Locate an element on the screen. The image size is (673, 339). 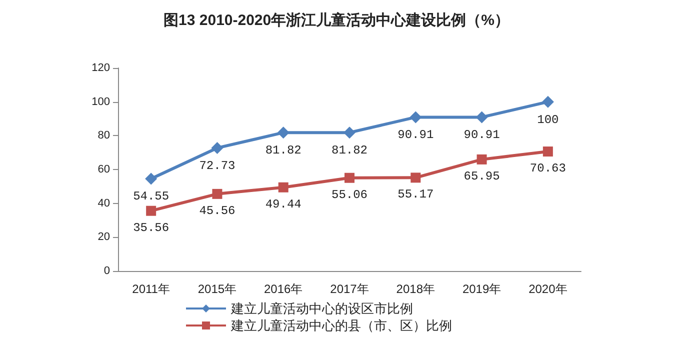
y-tick-label: 60 is located at coordinates (104, 170).